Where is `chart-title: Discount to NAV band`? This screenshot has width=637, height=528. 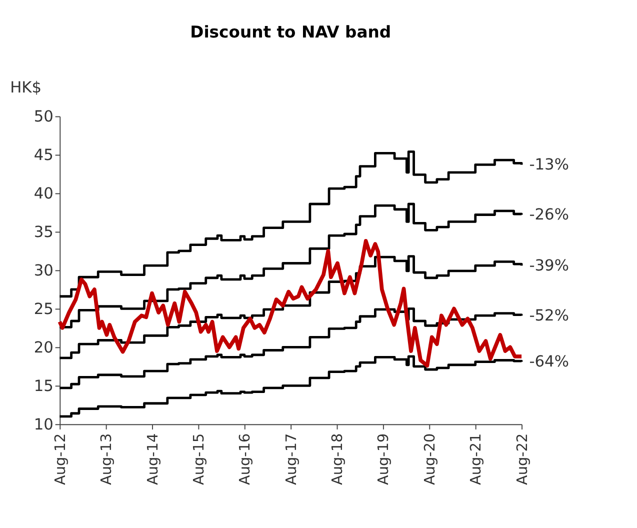 chart-title: Discount to NAV band is located at coordinates (291, 32).